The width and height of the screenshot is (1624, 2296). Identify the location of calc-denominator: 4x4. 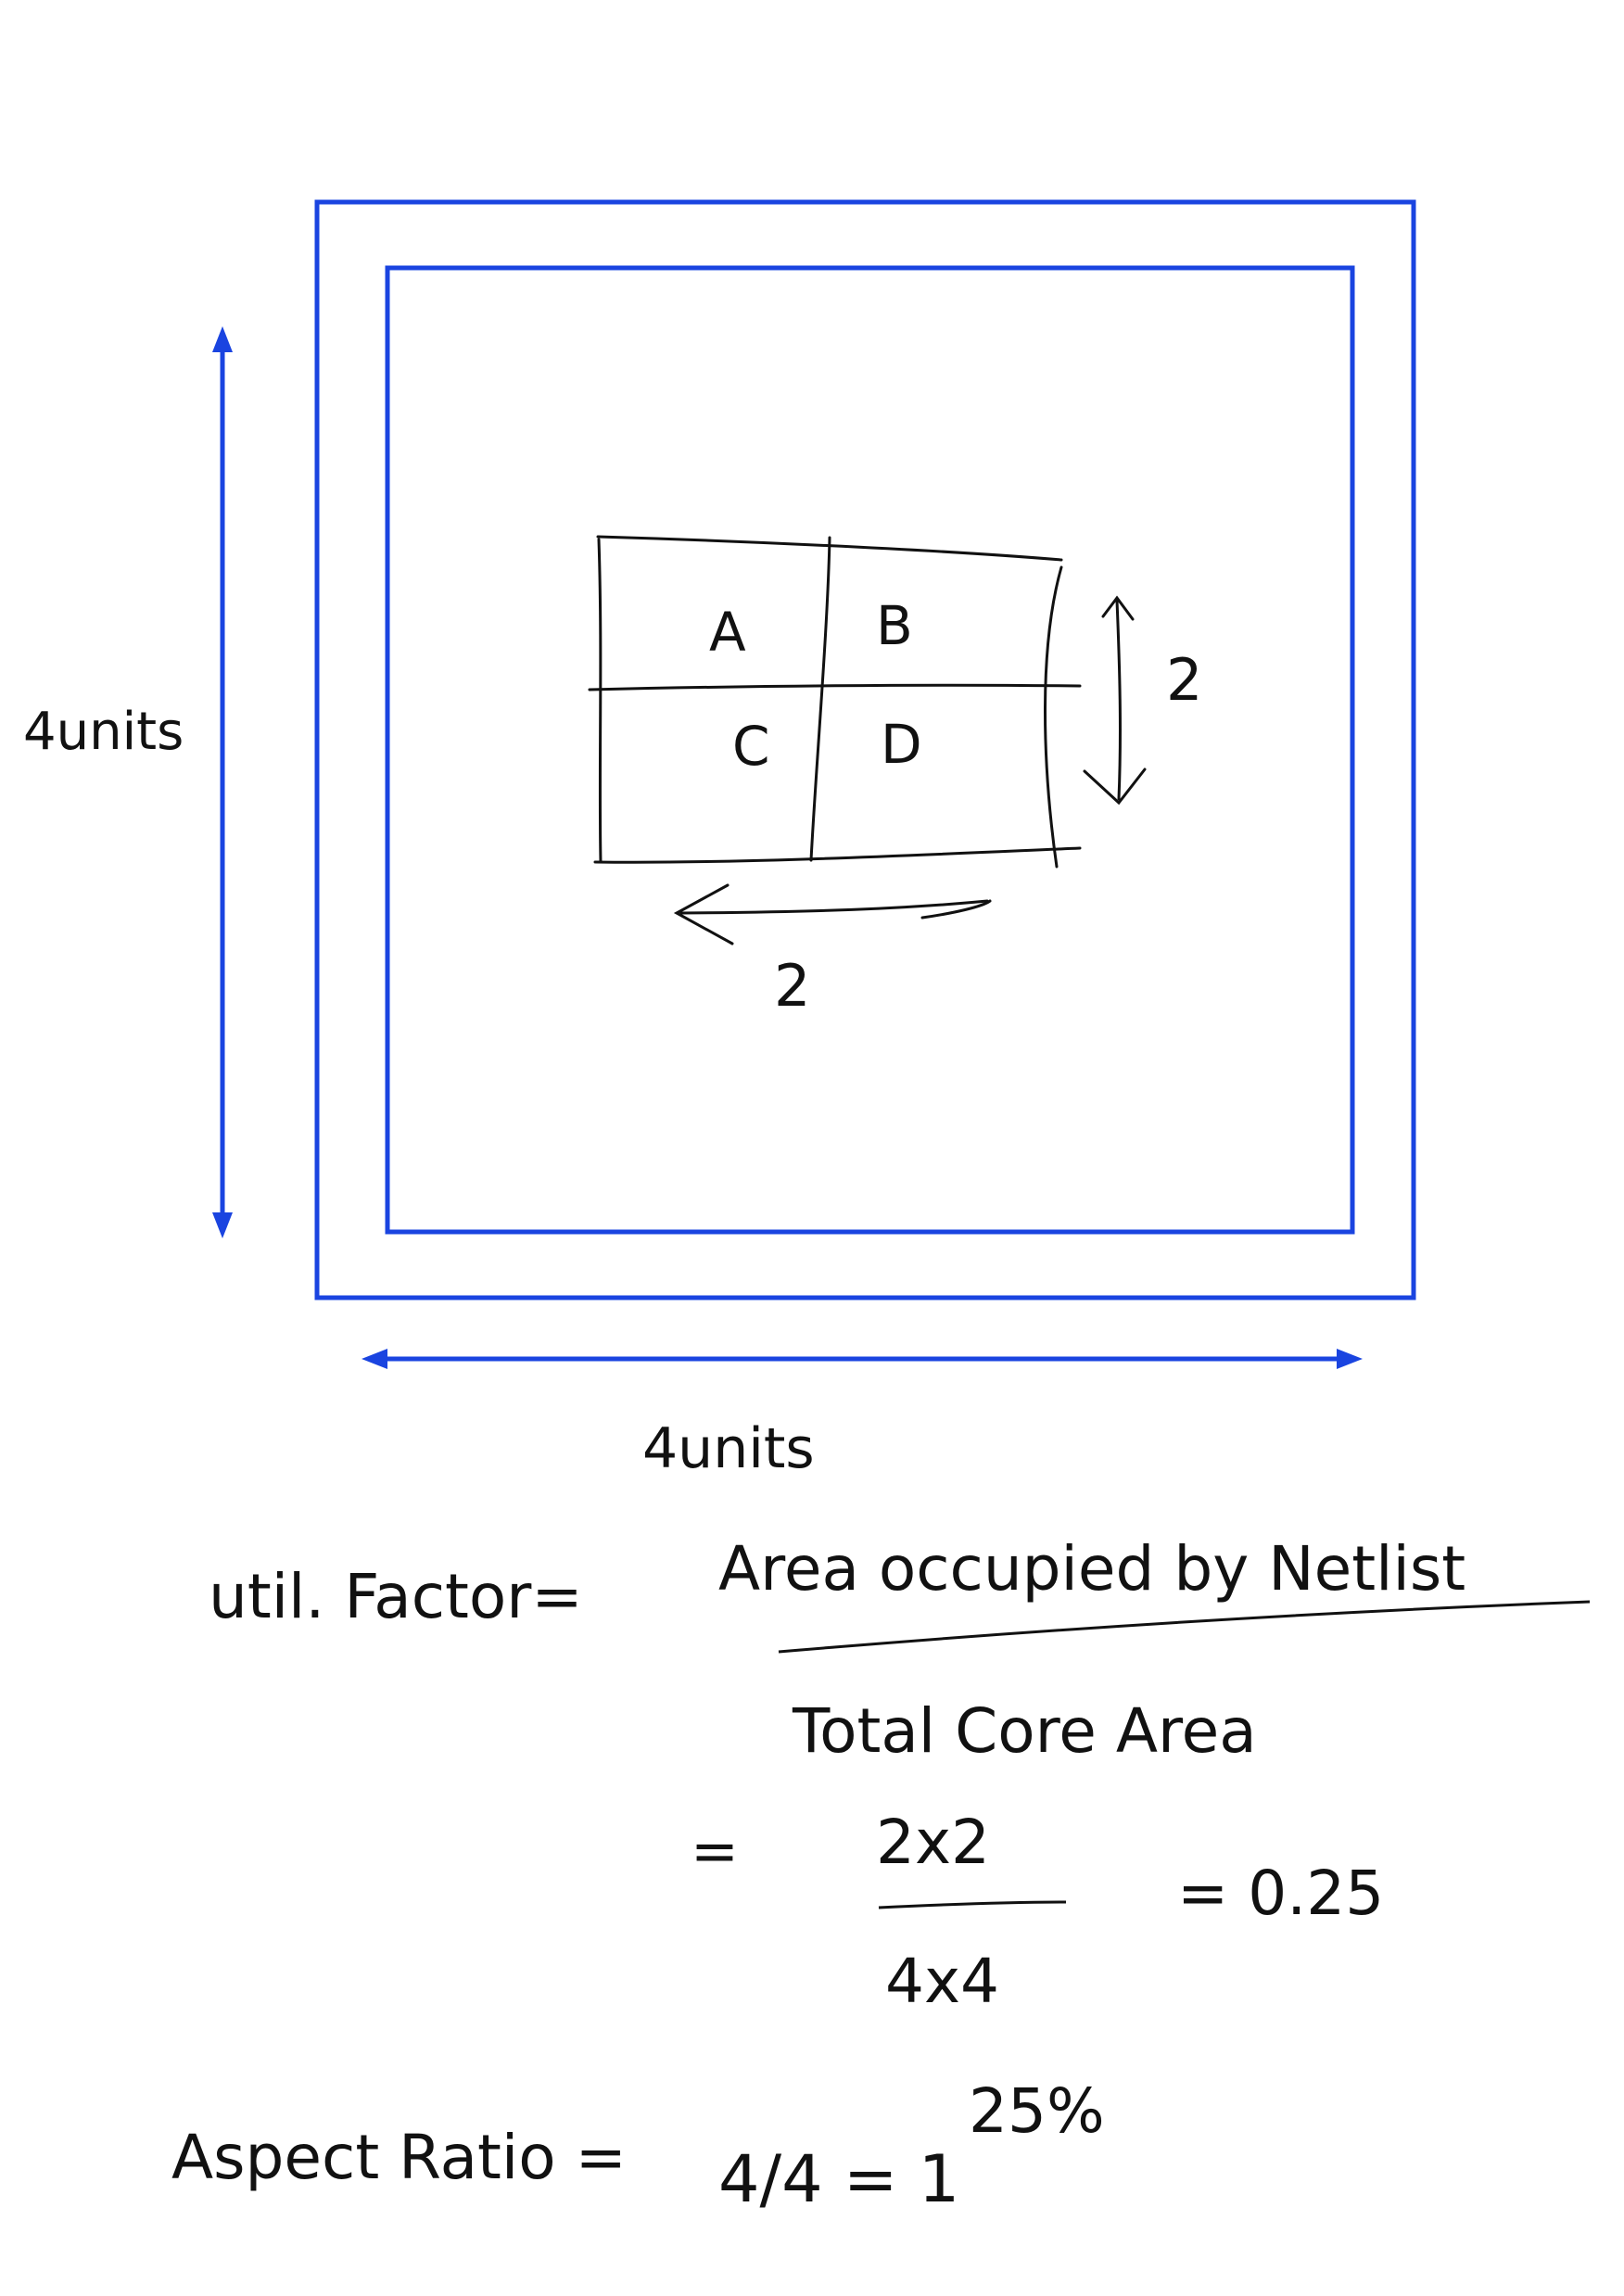
(942, 1981).